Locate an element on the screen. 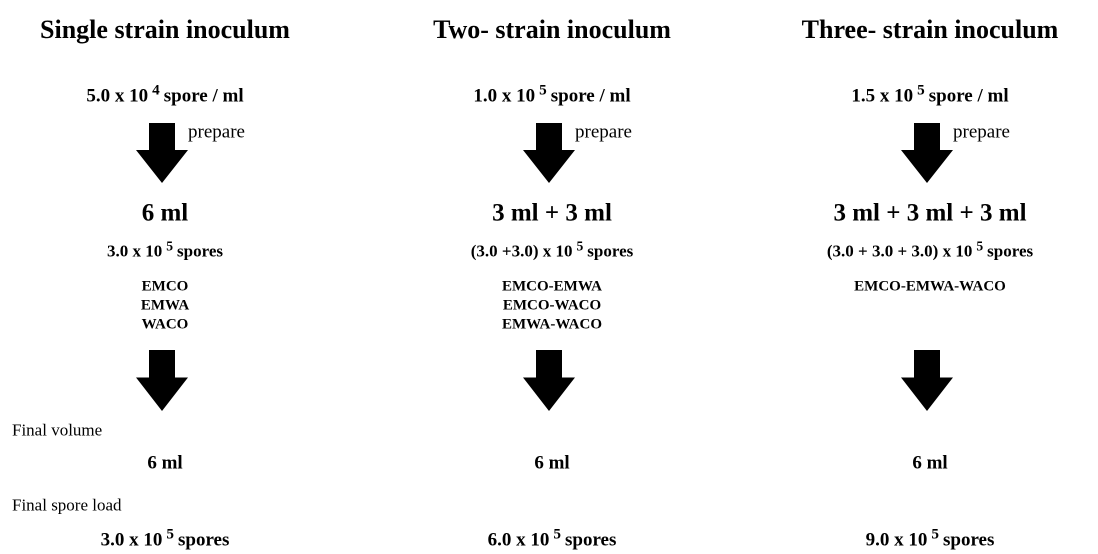 This screenshot has height=554, width=1098. strain: WACO is located at coordinates (165, 324).